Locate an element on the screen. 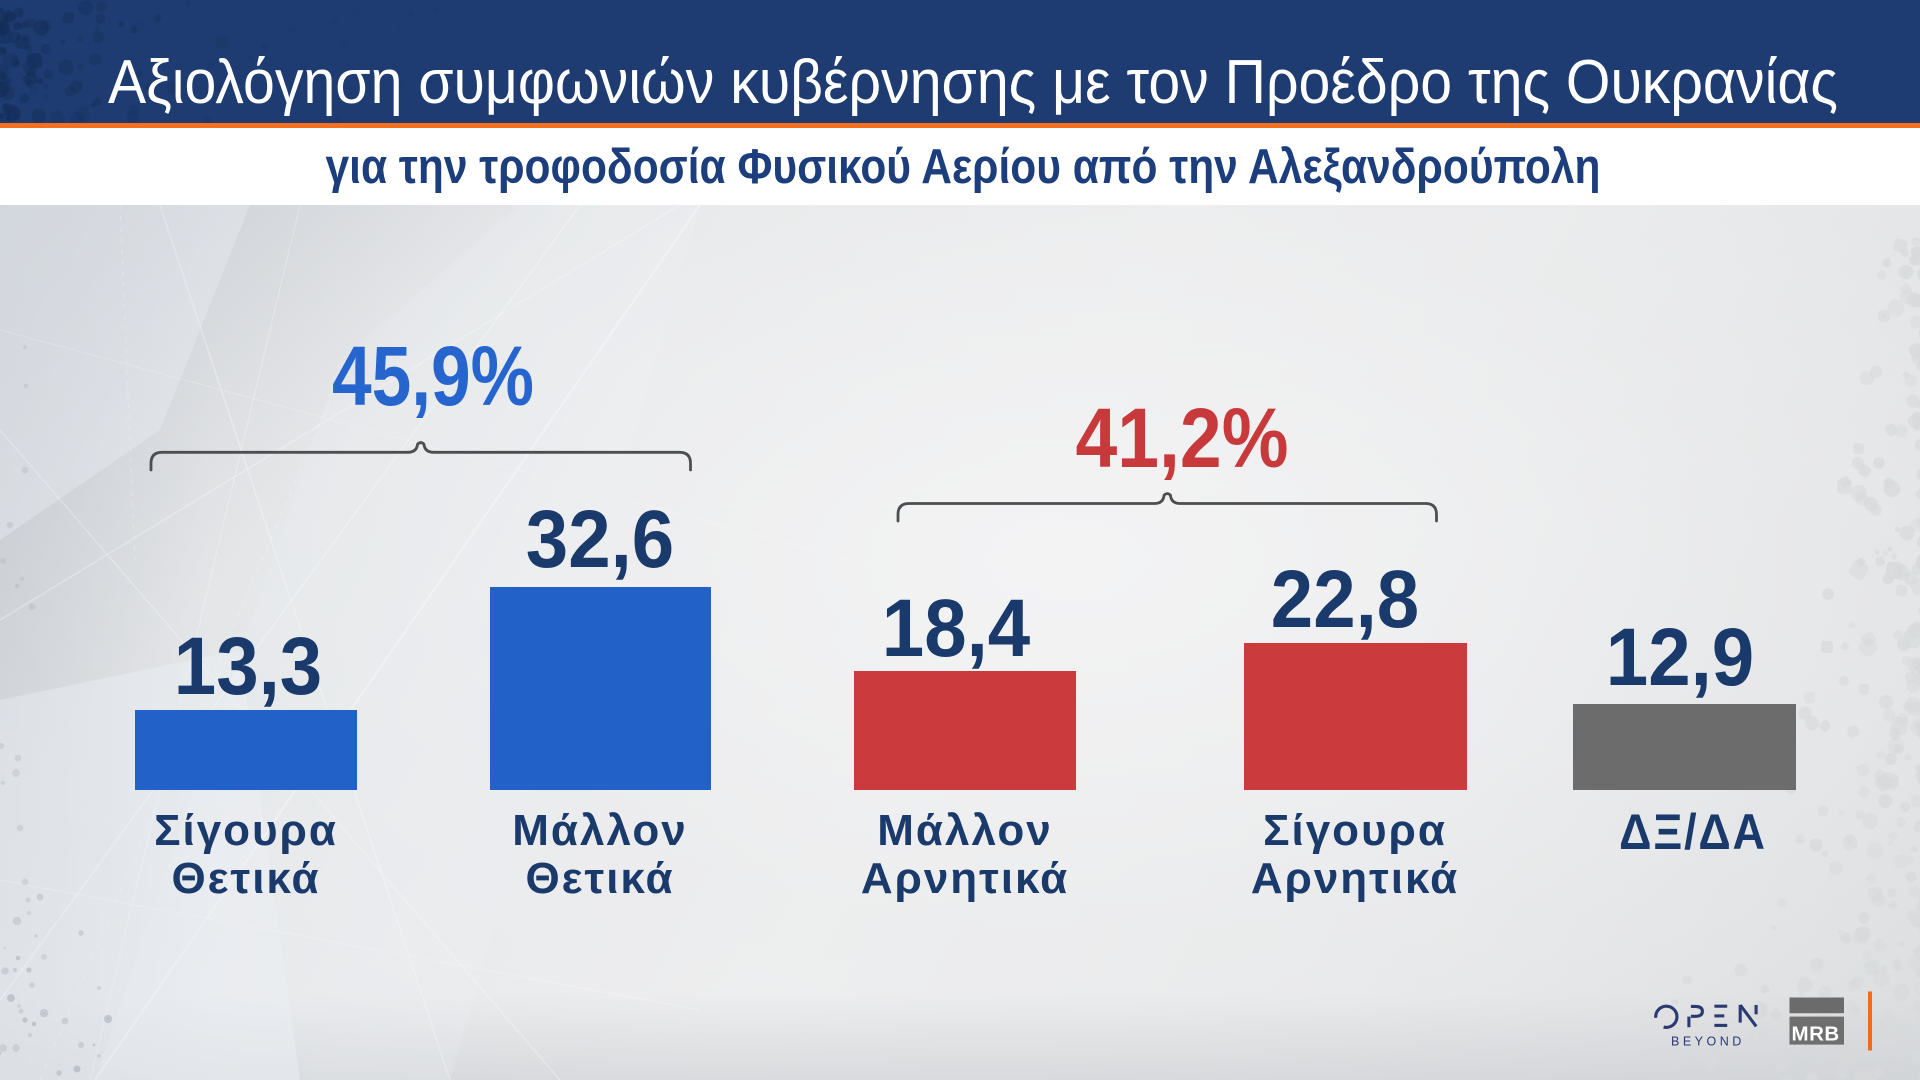 This screenshot has height=1080, width=1920. svg-text: MRB is located at coordinates (1816, 1034).